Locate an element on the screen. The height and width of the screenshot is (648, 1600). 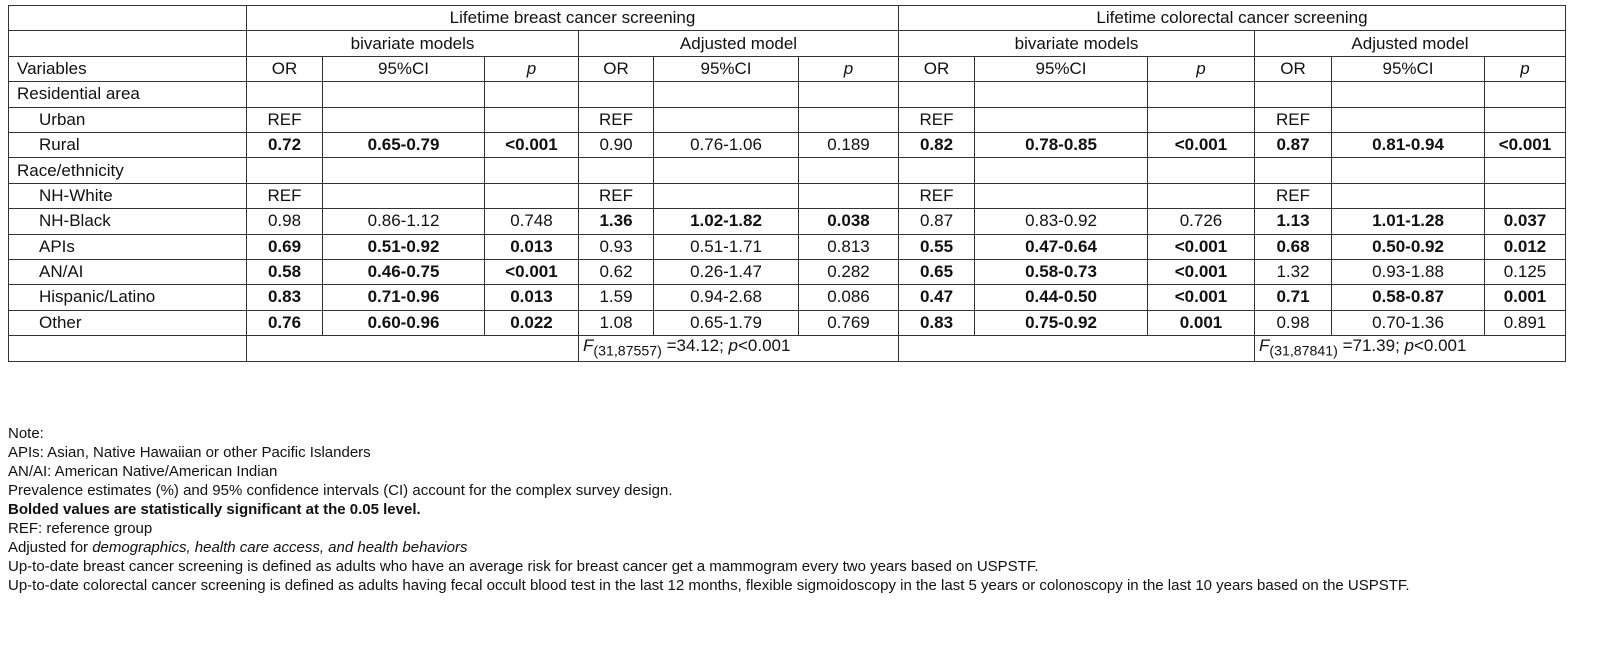
table-cell: 0.87 is located at coordinates (1293, 145).